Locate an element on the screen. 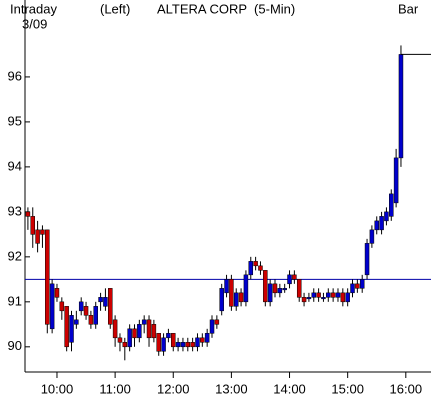 This screenshot has width=431, height=403. chart-style-label: Bar is located at coordinates (408, 8).